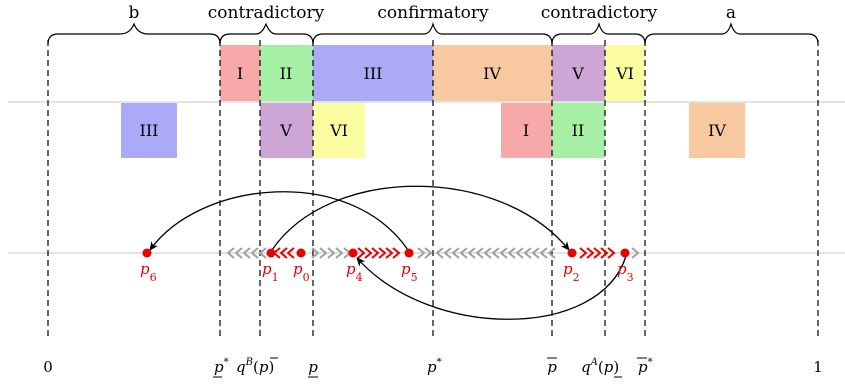 The width and height of the screenshot is (845, 387). What do you see at coordinates (266, 13) in the screenshot?
I see `region-label-contradictory-left: contradictory` at bounding box center [266, 13].